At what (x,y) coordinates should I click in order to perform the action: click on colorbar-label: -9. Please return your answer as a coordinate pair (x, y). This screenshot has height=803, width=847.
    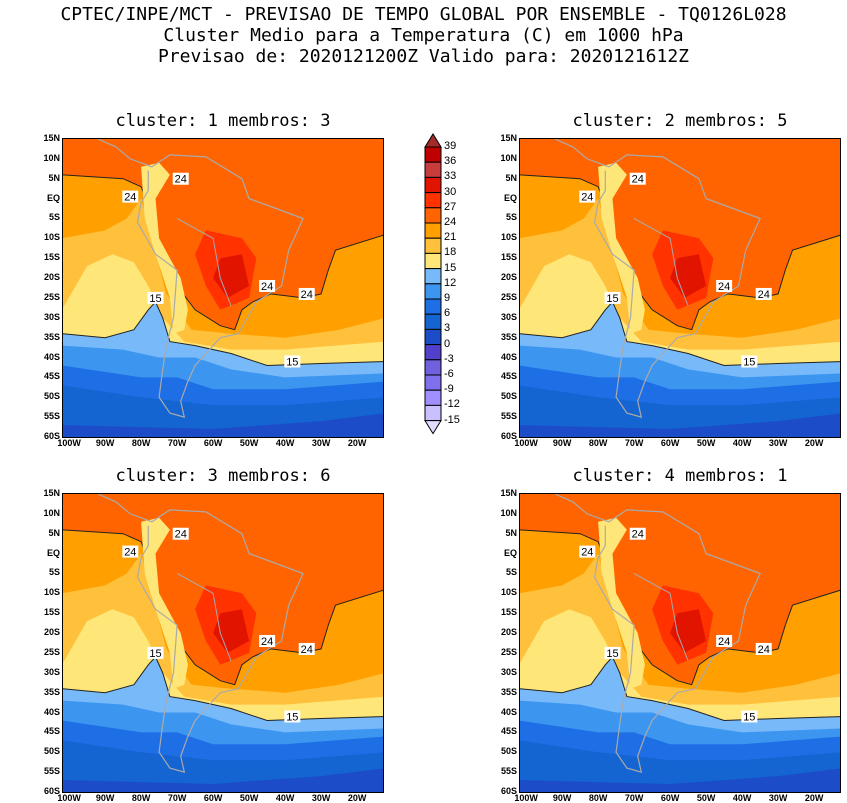
    Looking at the image, I should click on (449, 389).